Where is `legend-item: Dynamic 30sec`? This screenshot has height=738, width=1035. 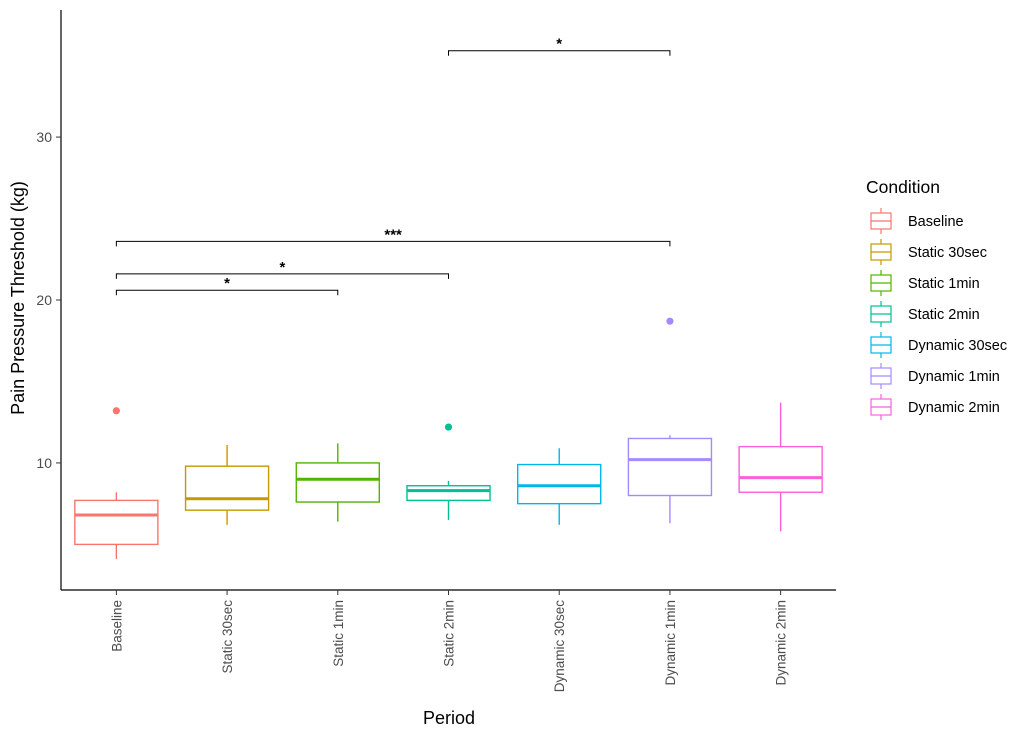
legend-item: Dynamic 30sec is located at coordinates (938, 345).